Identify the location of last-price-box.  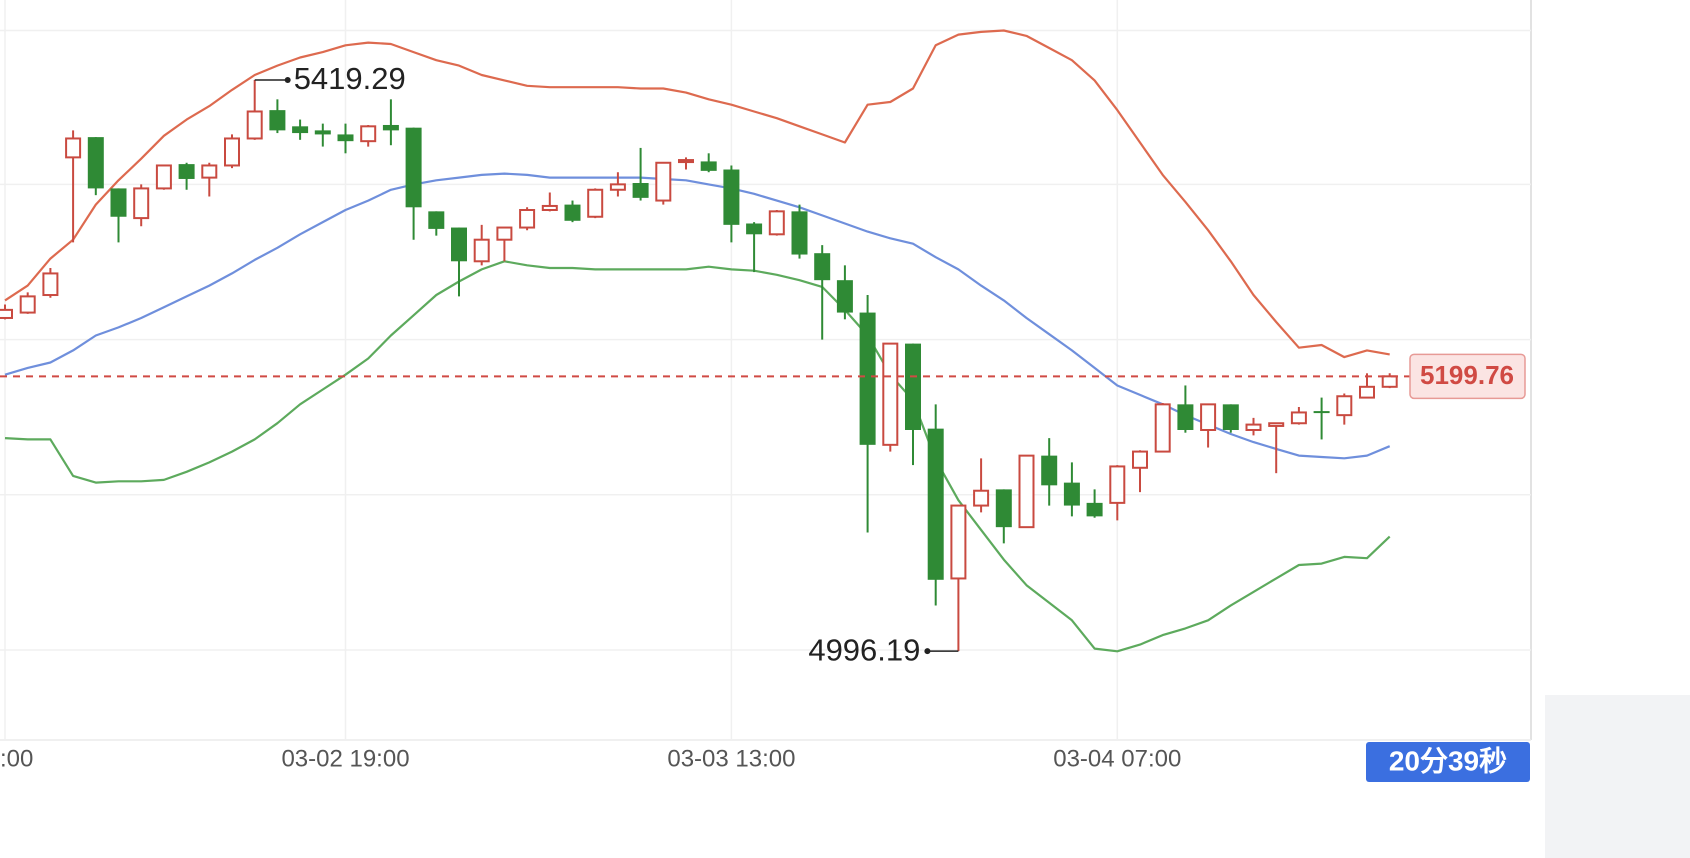
(1467, 376).